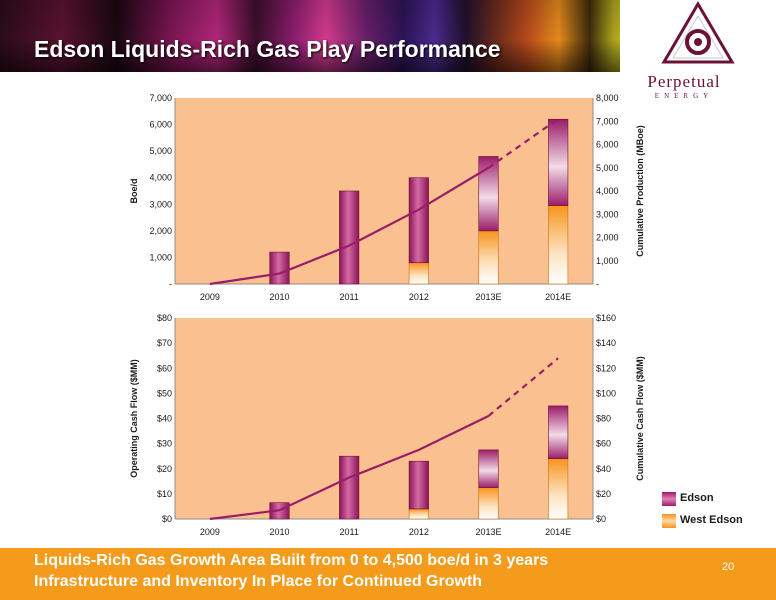 The width and height of the screenshot is (776, 600). What do you see at coordinates (134, 418) in the screenshot?
I see `bottom-y-axis-label: Operating Cash Flow ($MM)` at bounding box center [134, 418].